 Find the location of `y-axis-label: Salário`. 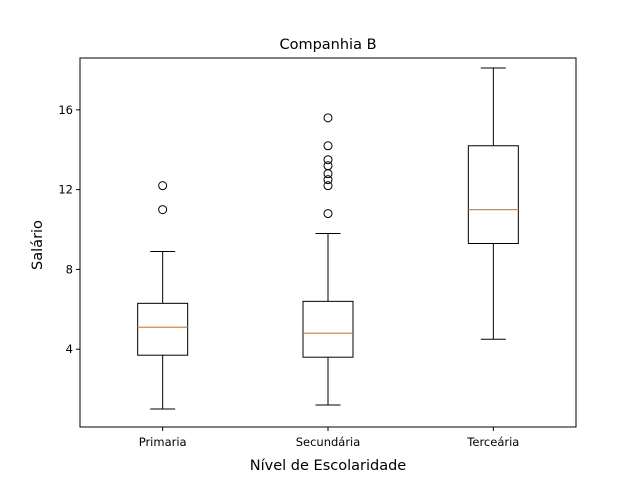

y-axis-label: Salário is located at coordinates (38, 245).